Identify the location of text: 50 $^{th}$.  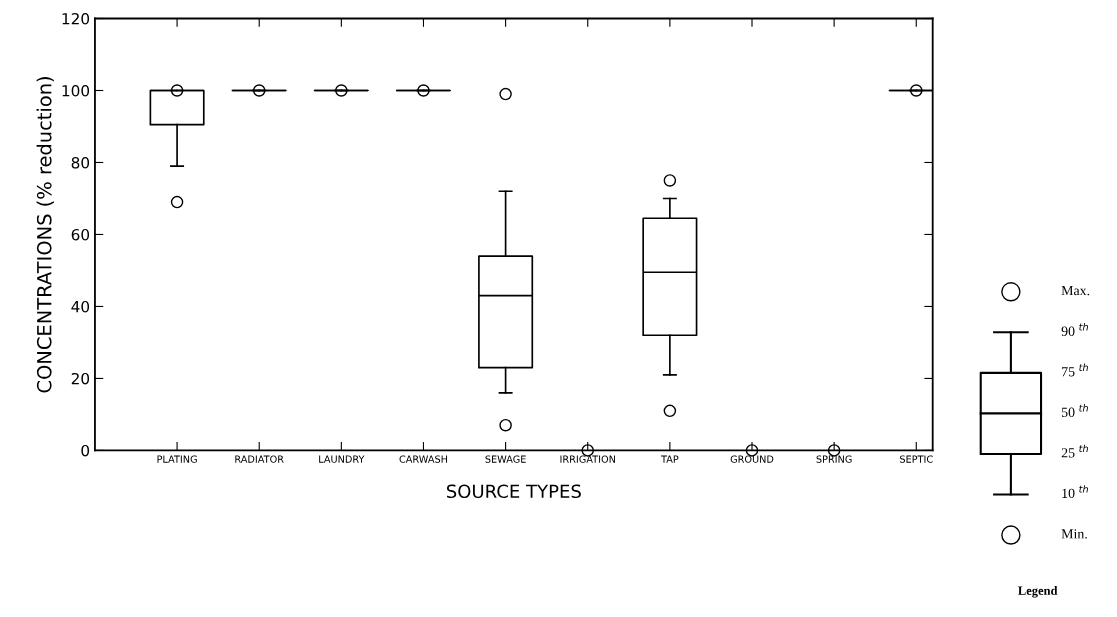
(1074, 410).